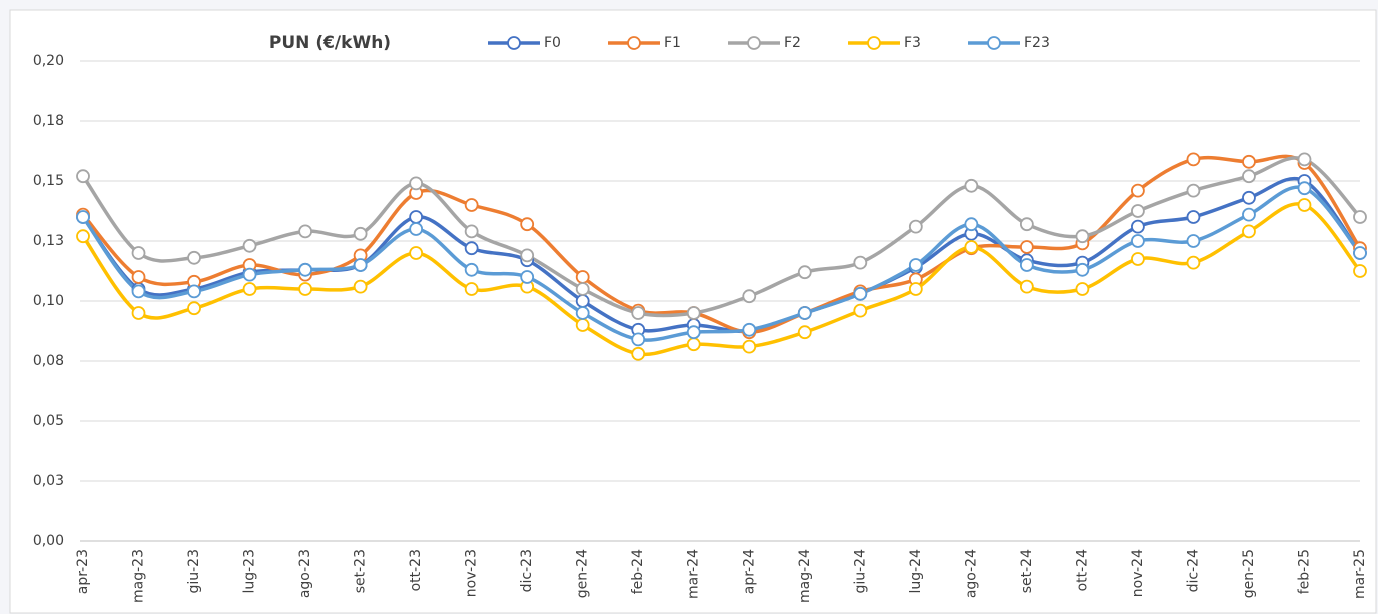 The image size is (1378, 614). I want to click on legend-label: F23, so click(1037, 43).